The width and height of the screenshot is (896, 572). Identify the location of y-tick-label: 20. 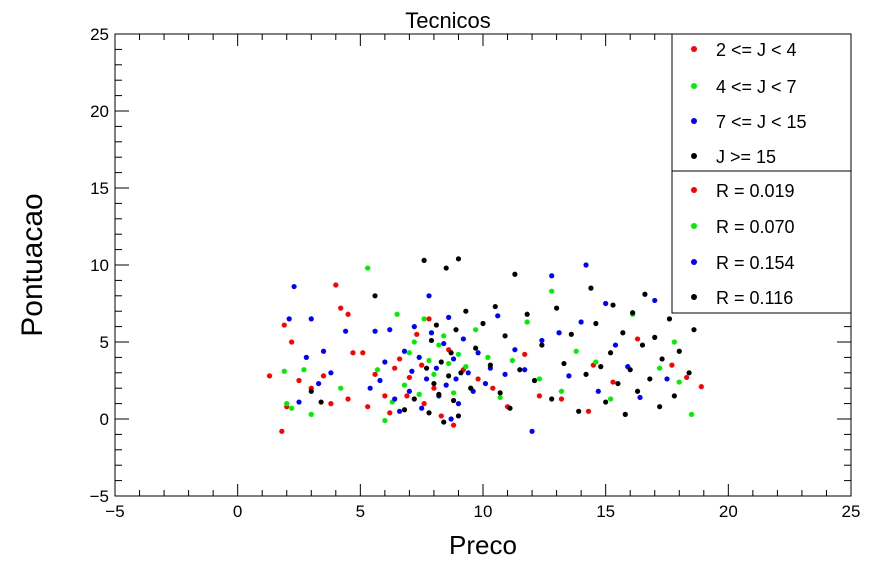
(99, 111).